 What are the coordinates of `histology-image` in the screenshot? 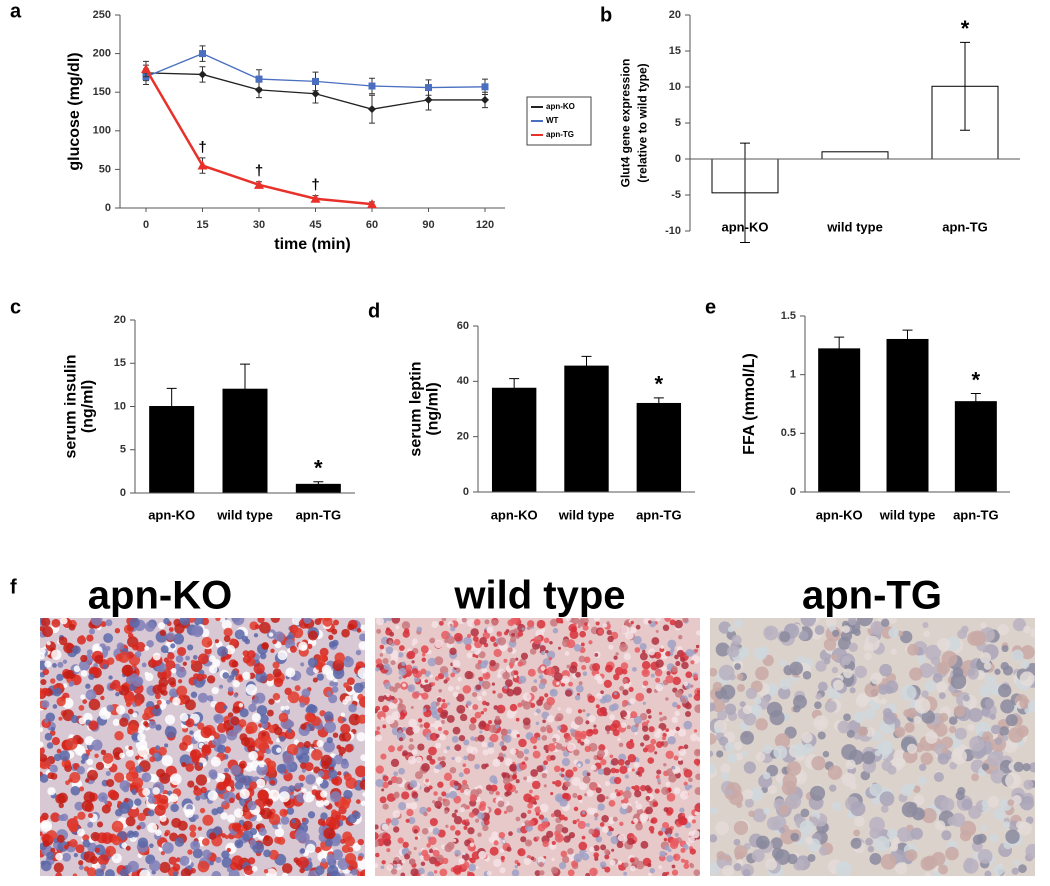 It's located at (872, 744).